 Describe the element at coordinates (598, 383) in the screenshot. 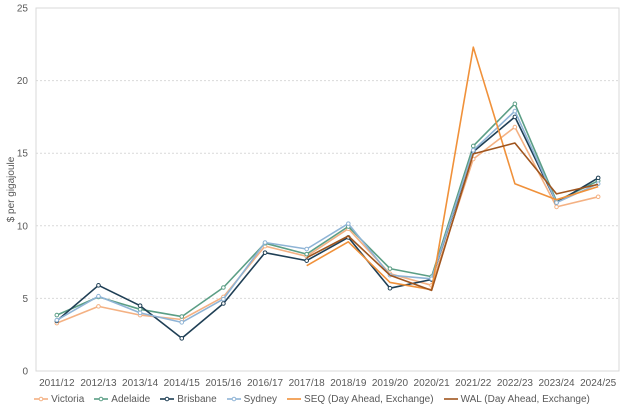

I see `x-tick-label: 2024/25` at that location.